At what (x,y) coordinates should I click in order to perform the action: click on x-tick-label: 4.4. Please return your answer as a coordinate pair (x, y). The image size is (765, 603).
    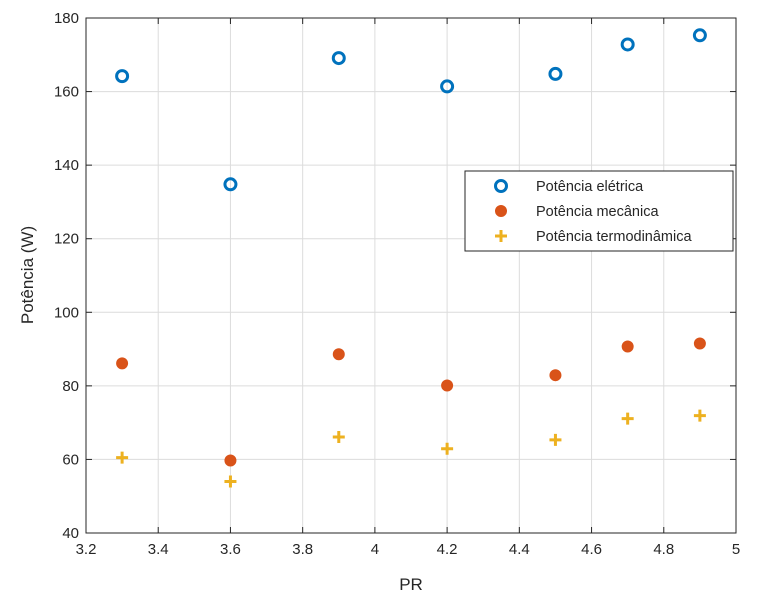
    Looking at the image, I should click on (519, 549).